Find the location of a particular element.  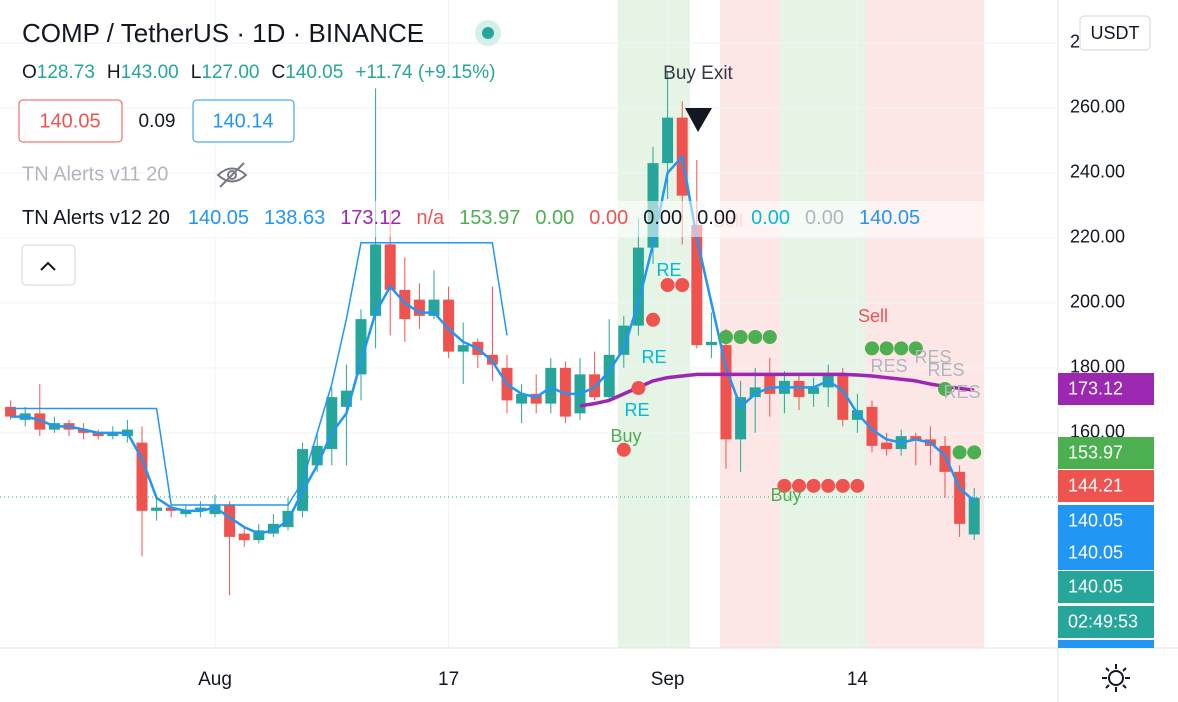

annotation: RE is located at coordinates (653, 357).